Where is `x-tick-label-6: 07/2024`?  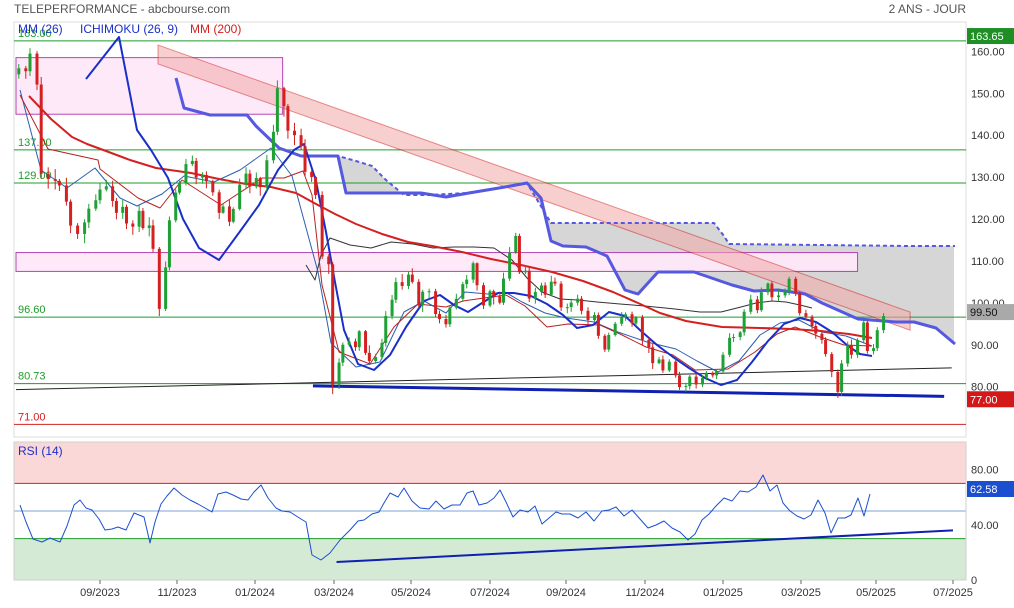 x-tick-label-6: 07/2024 is located at coordinates (490, 593).